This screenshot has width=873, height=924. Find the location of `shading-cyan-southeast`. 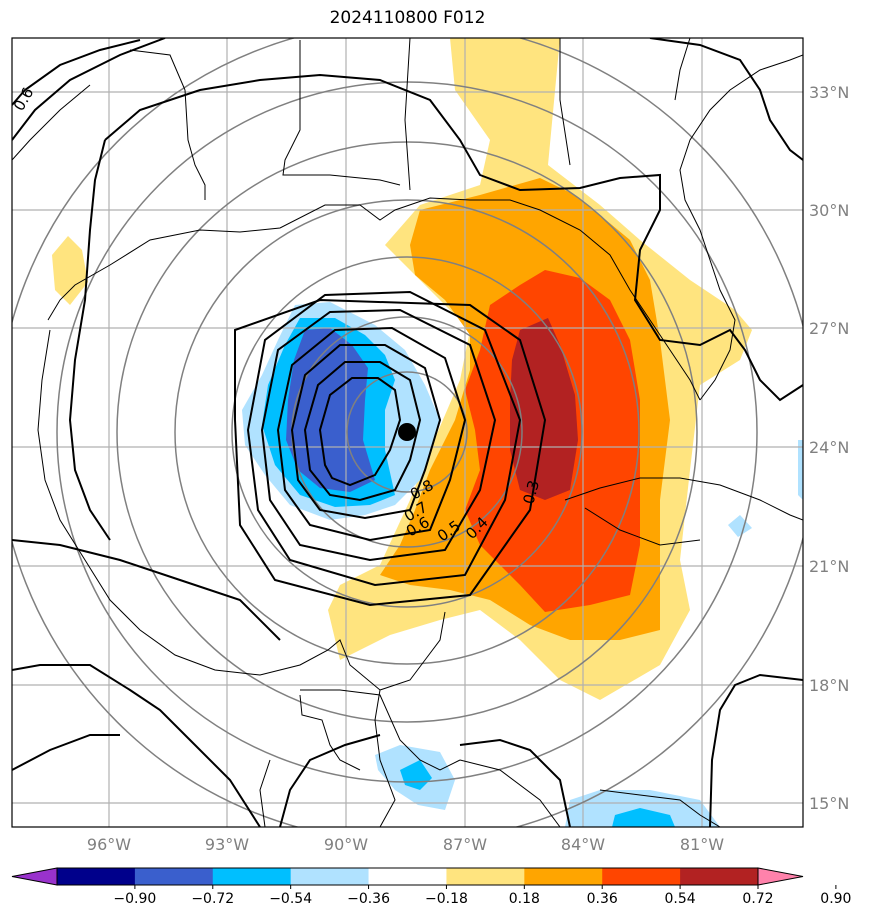

shading-cyan-southeast is located at coordinates (643, 817).